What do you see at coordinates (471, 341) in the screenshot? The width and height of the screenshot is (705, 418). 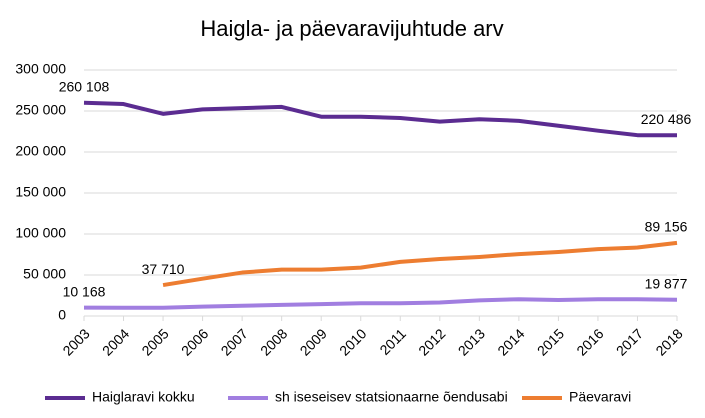 I see `x-tick-label: 2013` at bounding box center [471, 341].